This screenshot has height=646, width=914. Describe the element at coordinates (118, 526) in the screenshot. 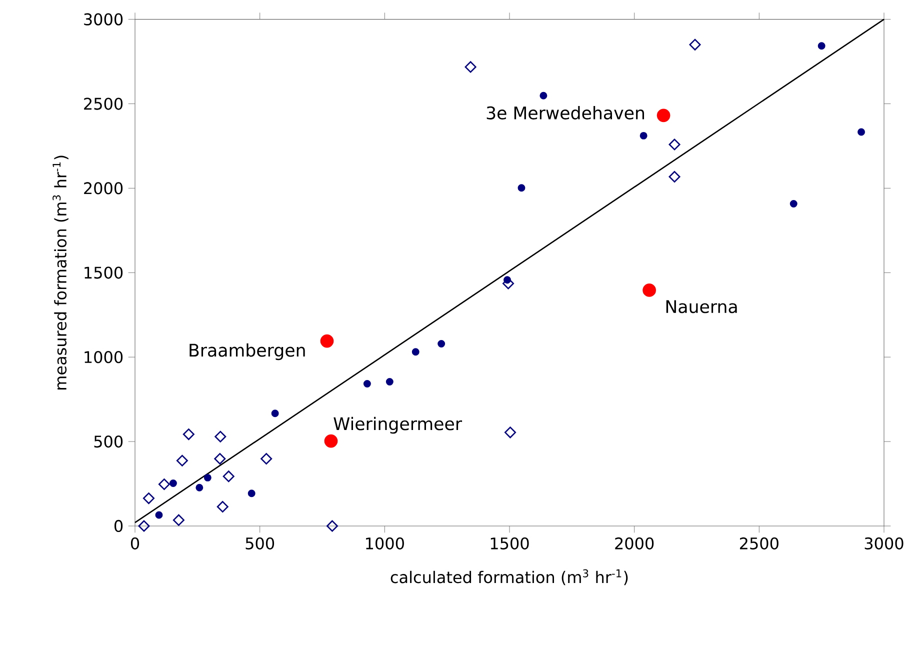

I see `y-tick-label: 0` at that location.